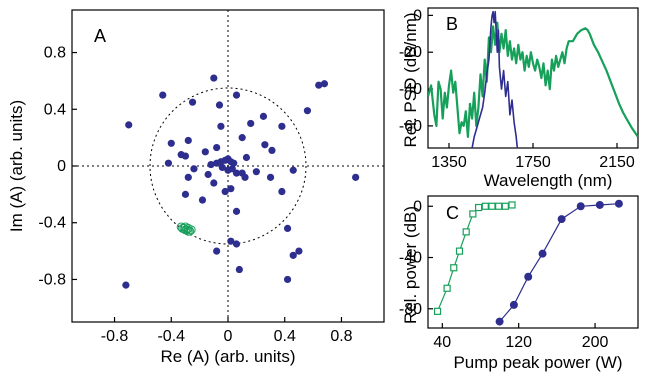 The image size is (652, 377). Describe the element at coordinates (341, 336) in the screenshot. I see `panel-a-x-tick-label: 0.8` at that location.